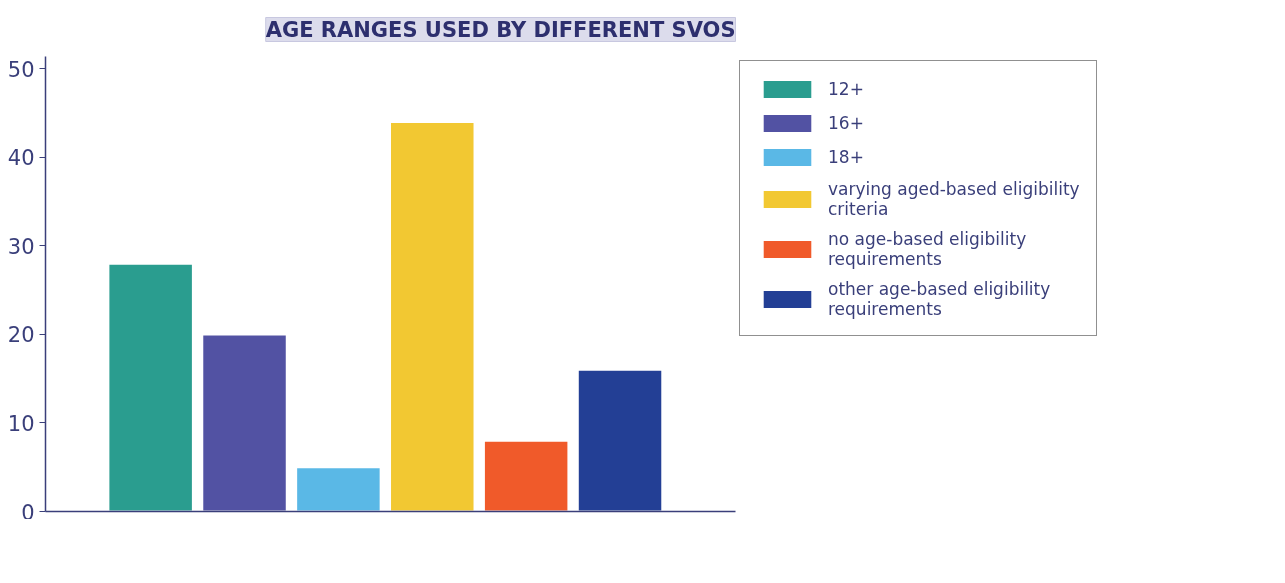 This screenshot has height=583, width=1285. Describe the element at coordinates (21, 246) in the screenshot. I see `y-tick-label: 30` at that location.